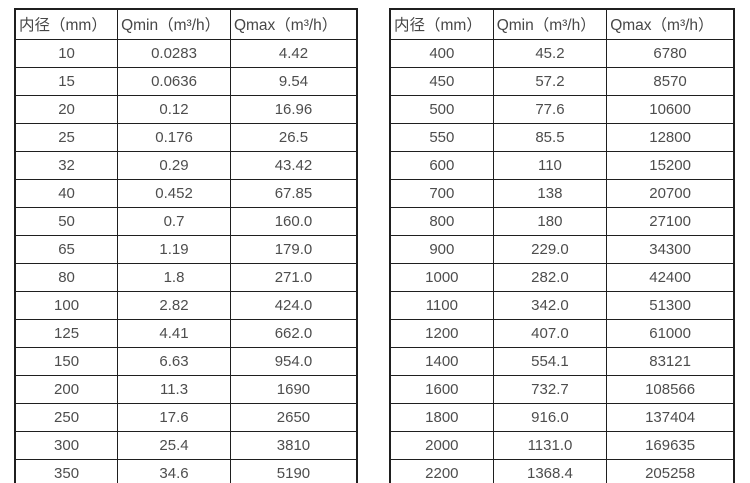 The image size is (750, 483). Describe the element at coordinates (174, 361) in the screenshot. I see `table-cell: 6.63` at that location.